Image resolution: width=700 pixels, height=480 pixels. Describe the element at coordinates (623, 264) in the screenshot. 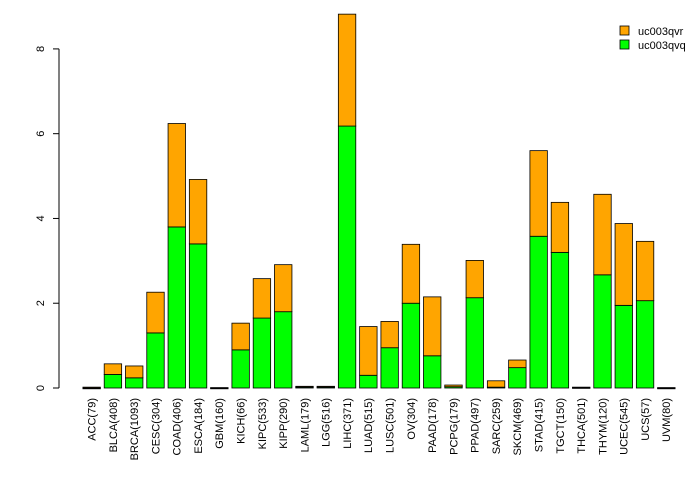

I see `bar-uc003qvr-UCEC(545)` at that location.